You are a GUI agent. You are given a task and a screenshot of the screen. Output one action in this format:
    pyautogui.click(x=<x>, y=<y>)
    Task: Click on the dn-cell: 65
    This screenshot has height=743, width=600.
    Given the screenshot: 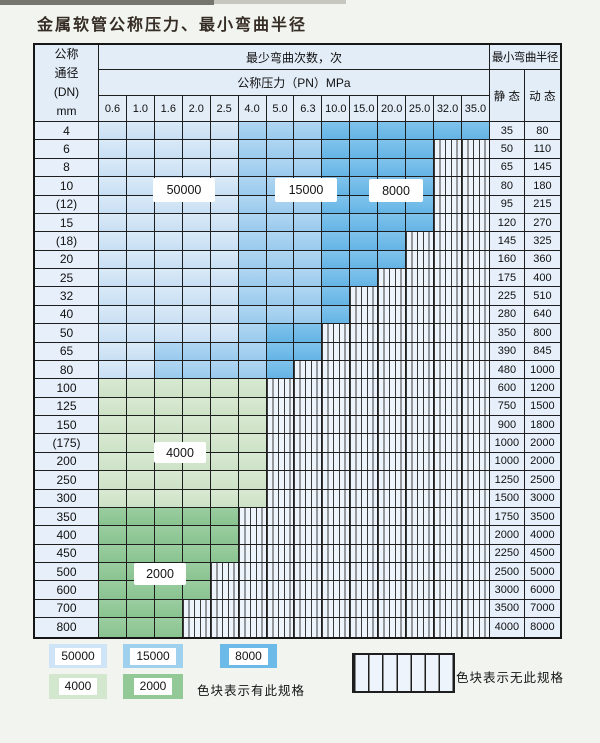 What is the action you would take?
    pyautogui.click(x=67, y=351)
    